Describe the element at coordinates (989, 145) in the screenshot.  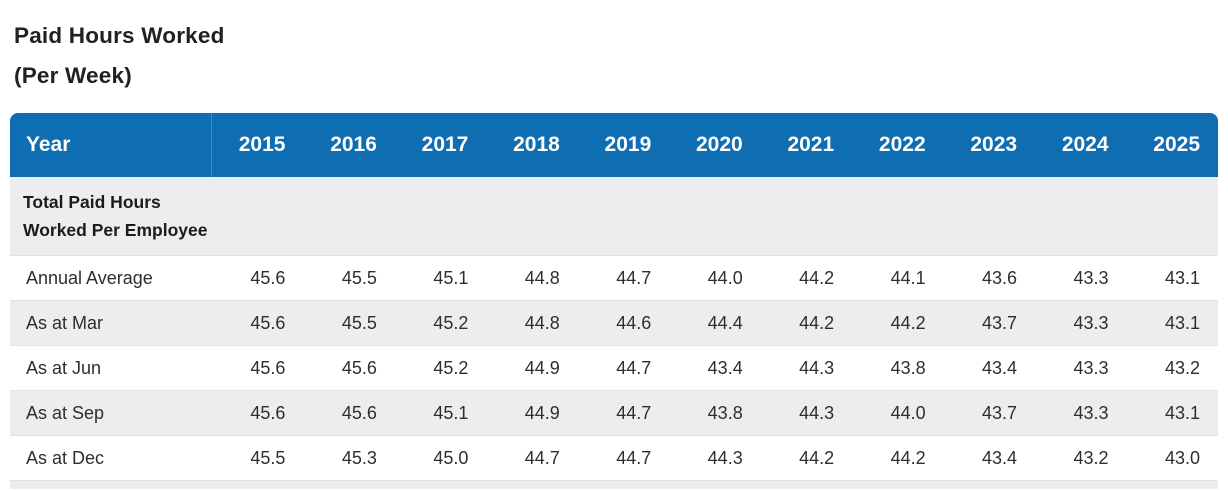
I see `column-header-2023: 2023` at that location.